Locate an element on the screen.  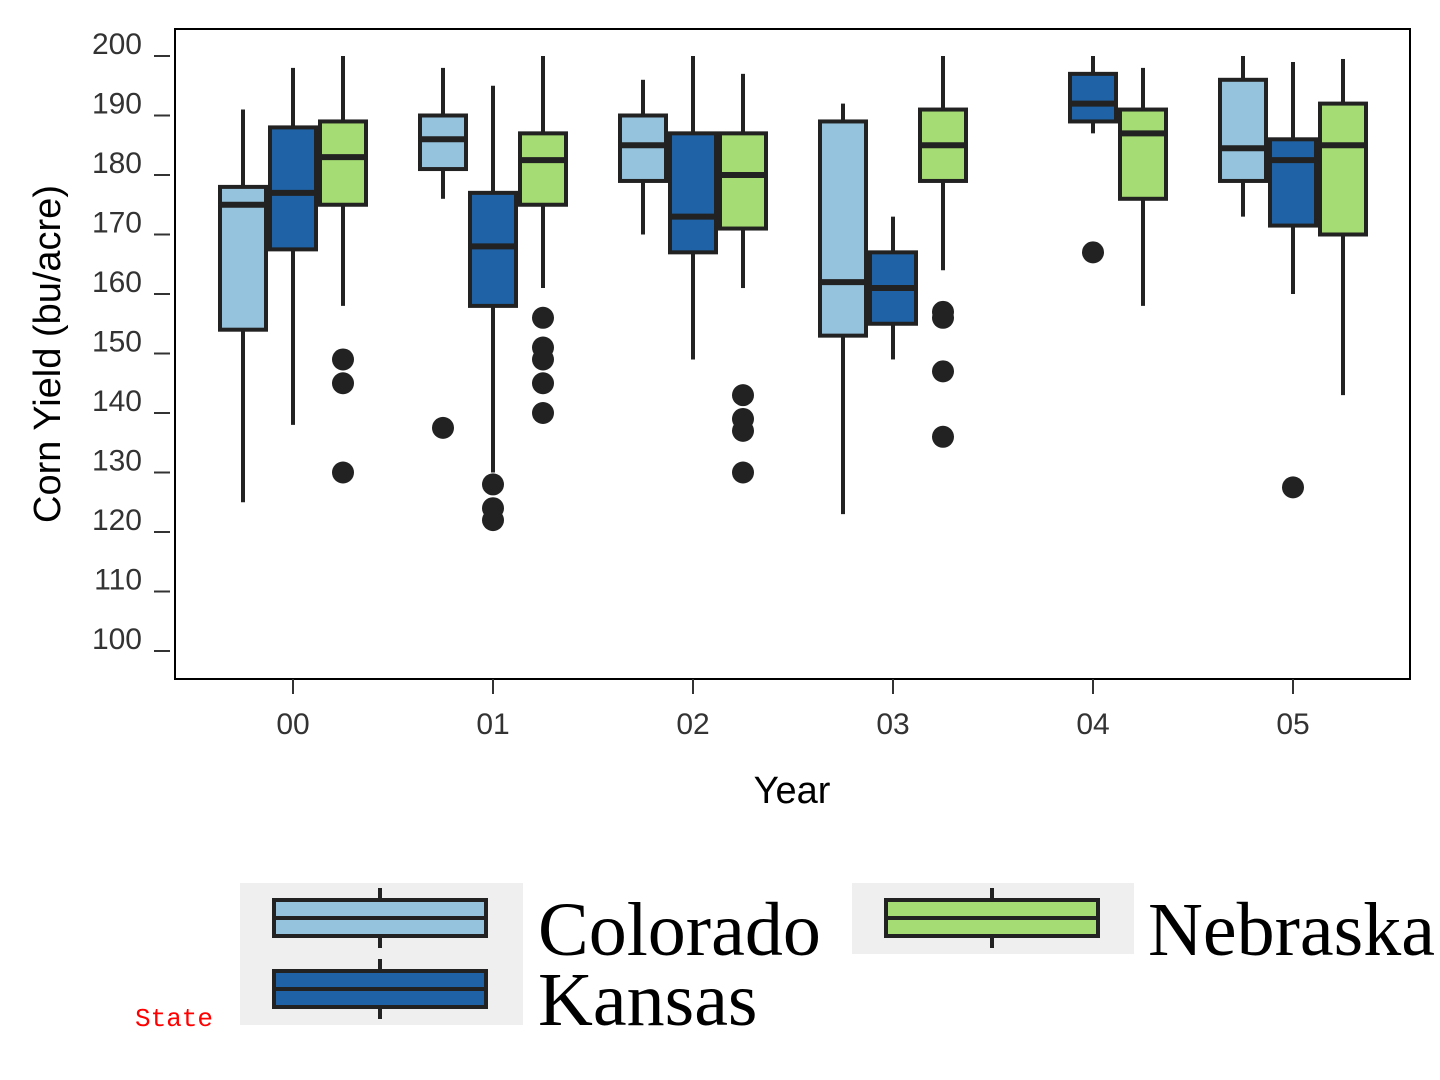
y-axis: 100 110 120 130 140 150 160 170 180 190 200 is located at coordinates (131, 342).